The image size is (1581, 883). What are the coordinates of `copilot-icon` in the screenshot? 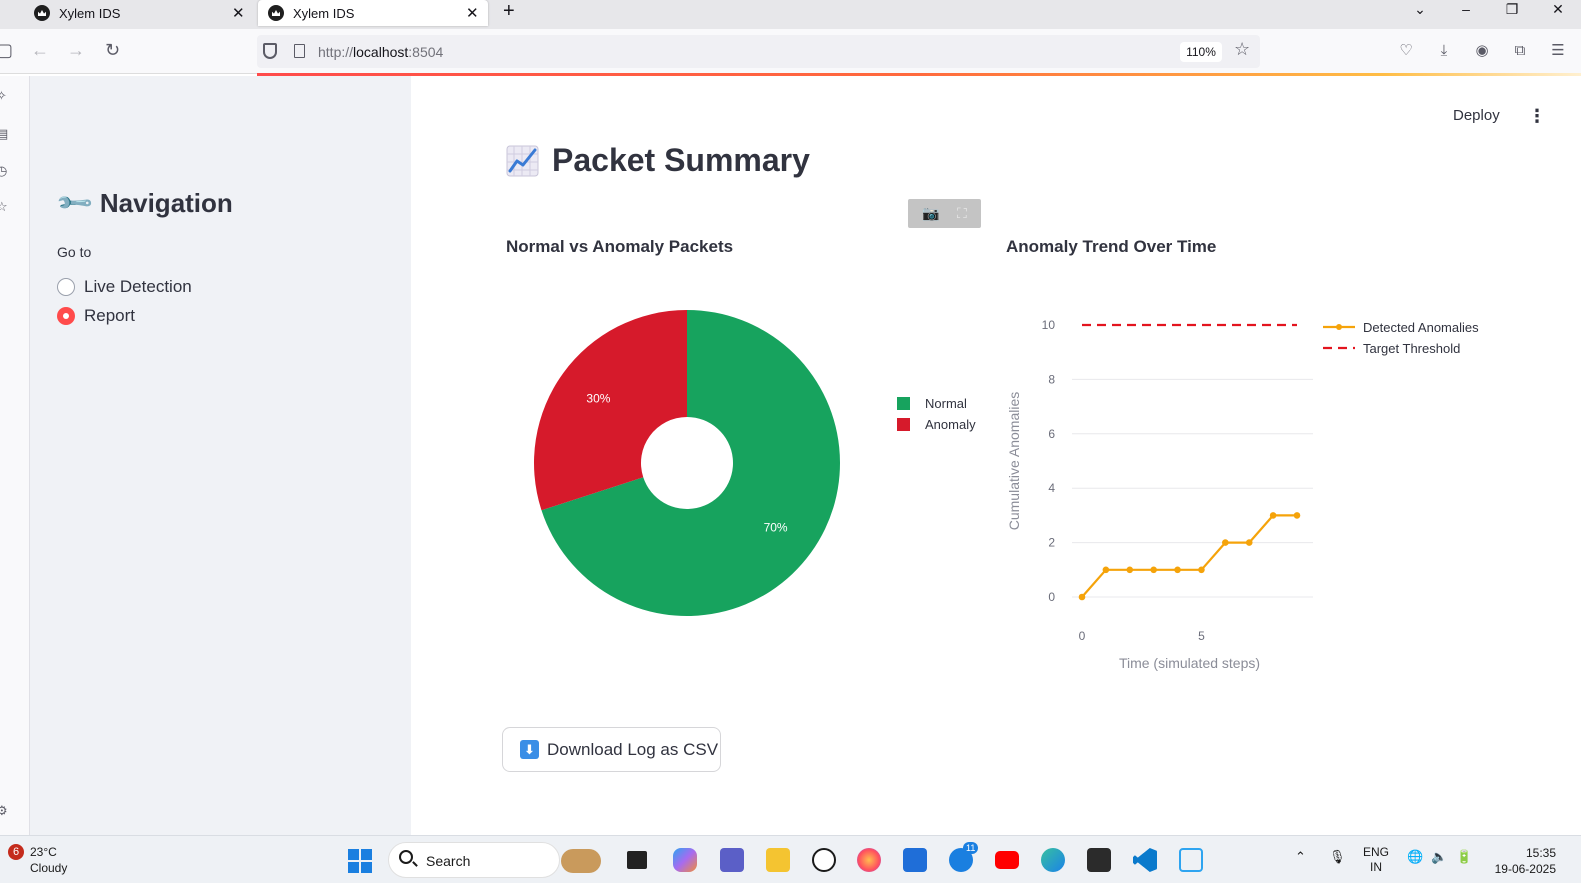 It's located at (685, 860).